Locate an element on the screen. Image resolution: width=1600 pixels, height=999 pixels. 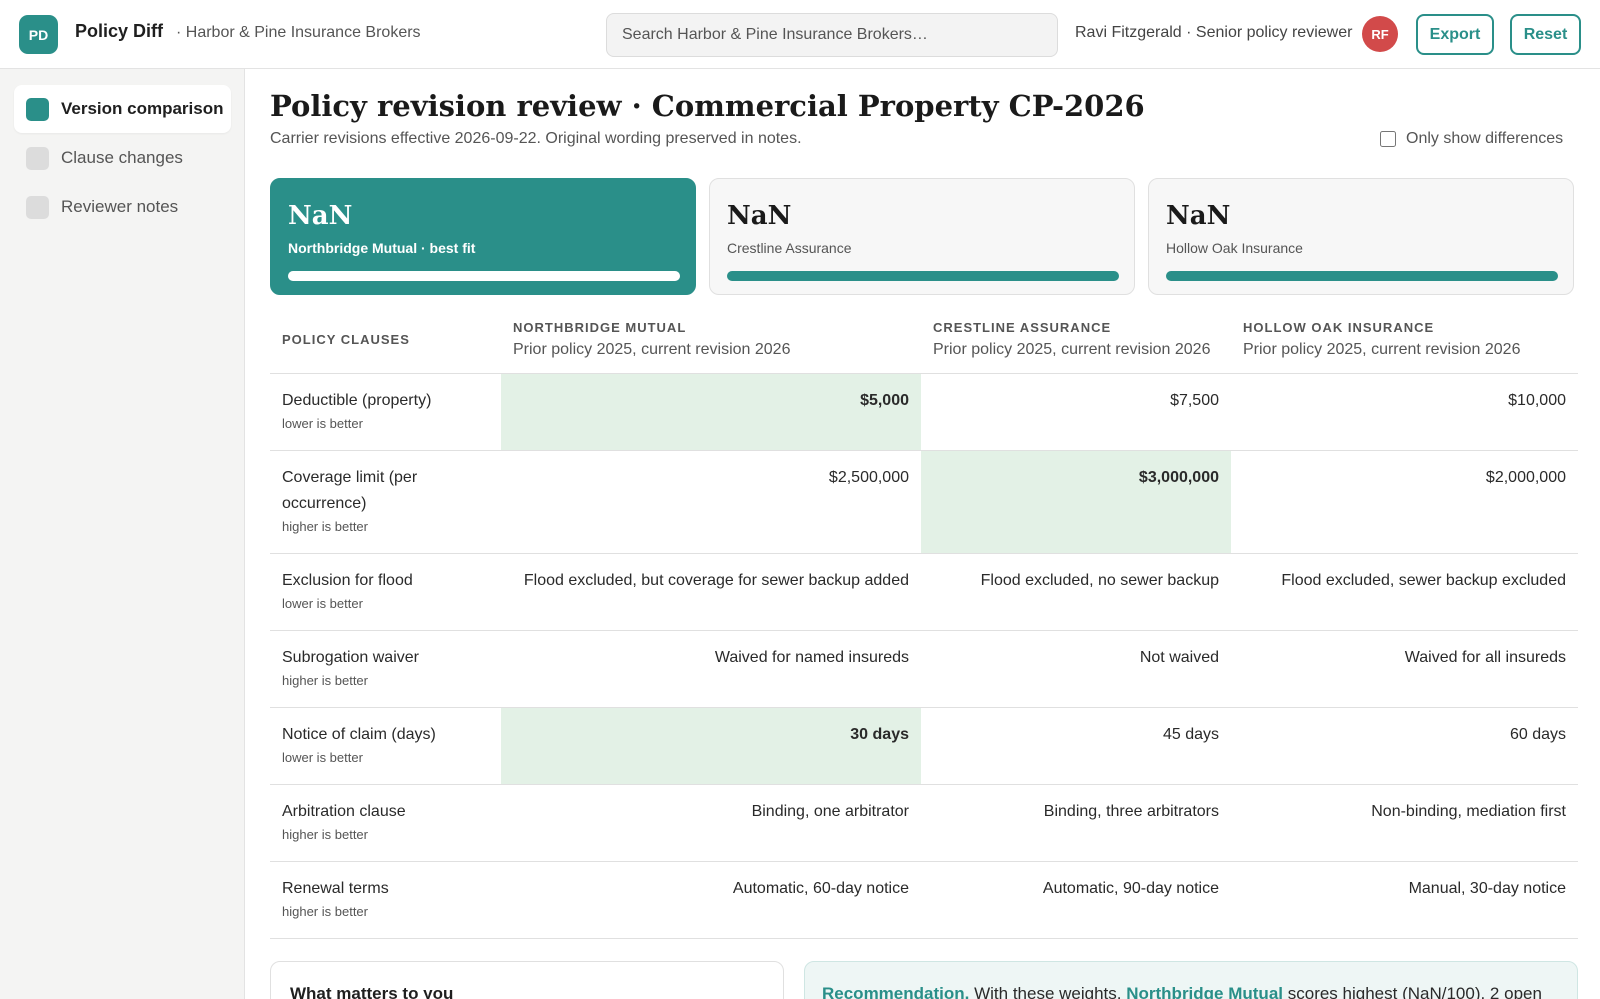
carrier-name: Hollow Oak Insurance is located at coordinates (1234, 248).